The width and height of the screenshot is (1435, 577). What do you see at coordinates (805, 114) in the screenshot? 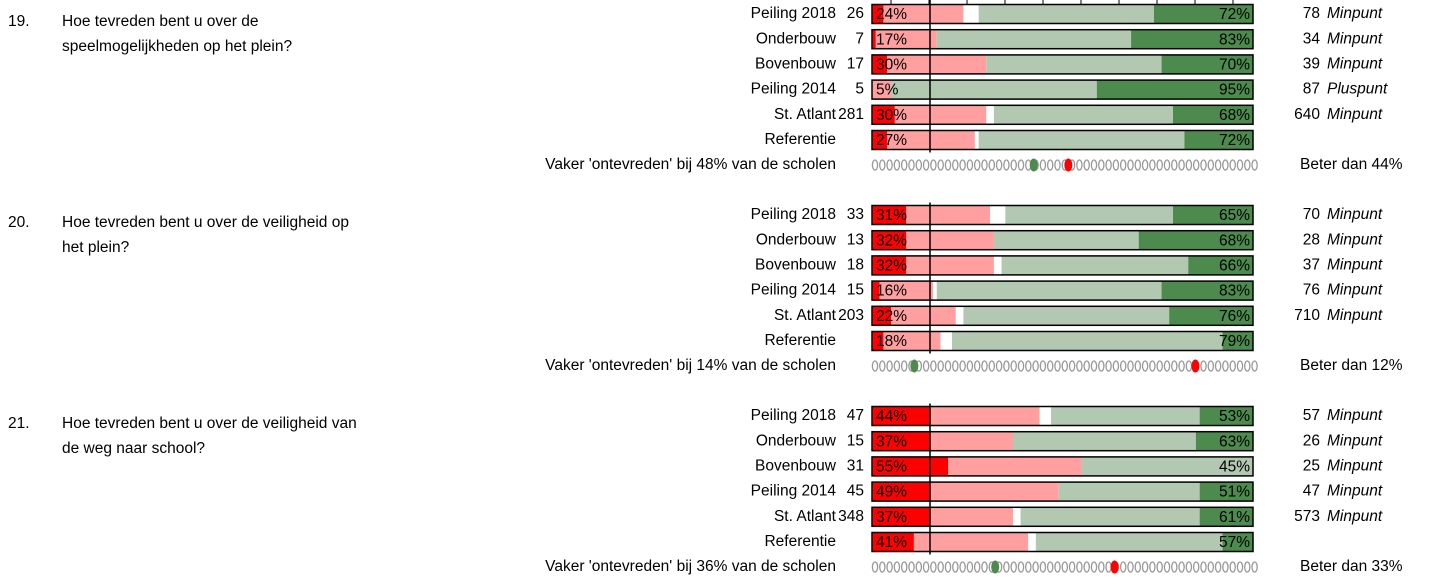
I see `row-label: St. Atlant` at bounding box center [805, 114].